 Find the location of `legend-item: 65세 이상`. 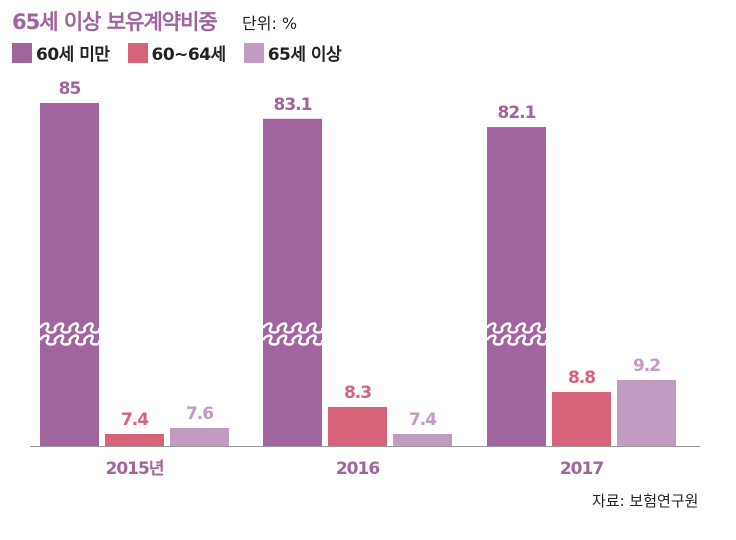

legend-item: 65세 이상 is located at coordinates (292, 52).